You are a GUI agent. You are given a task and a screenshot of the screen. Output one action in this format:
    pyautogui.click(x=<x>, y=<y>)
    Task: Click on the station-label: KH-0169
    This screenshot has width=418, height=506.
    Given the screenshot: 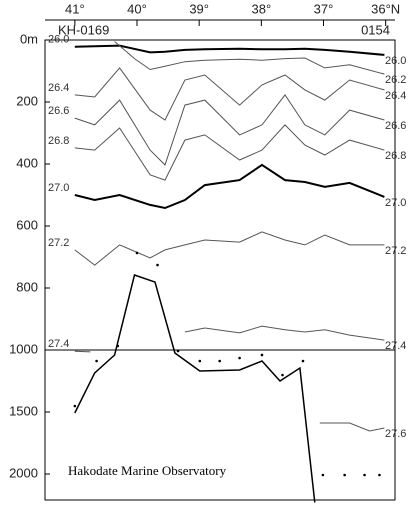 What is the action you would take?
    pyautogui.click(x=83, y=29)
    